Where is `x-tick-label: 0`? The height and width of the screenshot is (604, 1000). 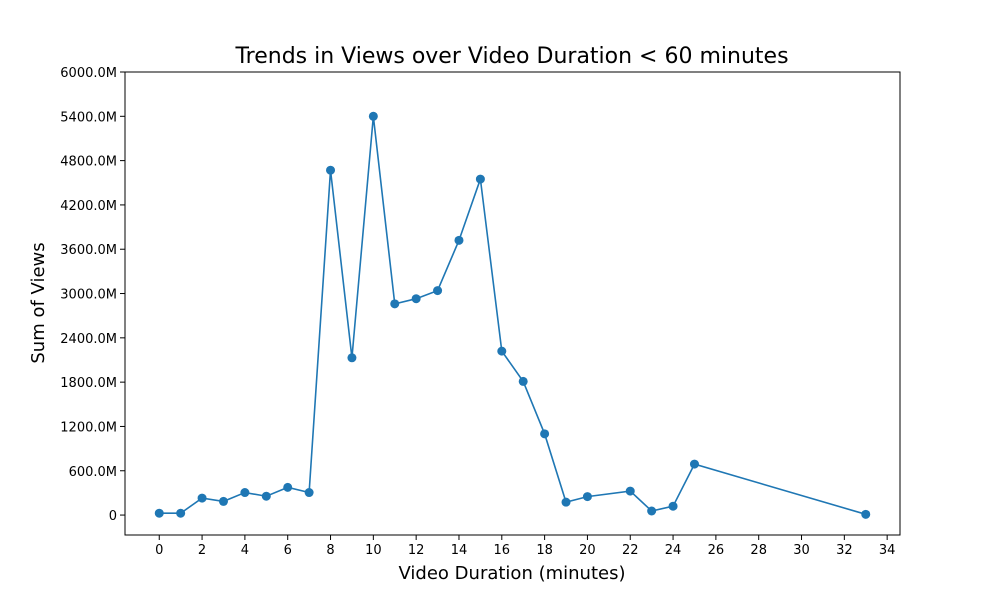 x-tick-label: 0 is located at coordinates (159, 550).